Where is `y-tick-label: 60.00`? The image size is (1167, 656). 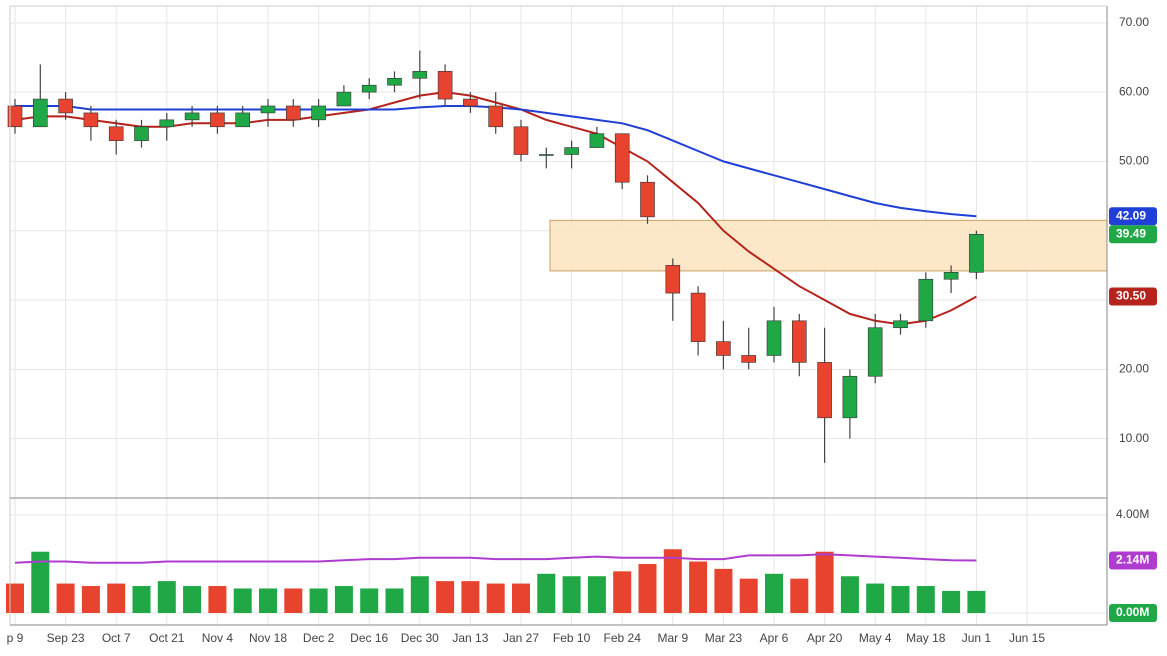 y-tick-label: 60.00 is located at coordinates (1134, 91).